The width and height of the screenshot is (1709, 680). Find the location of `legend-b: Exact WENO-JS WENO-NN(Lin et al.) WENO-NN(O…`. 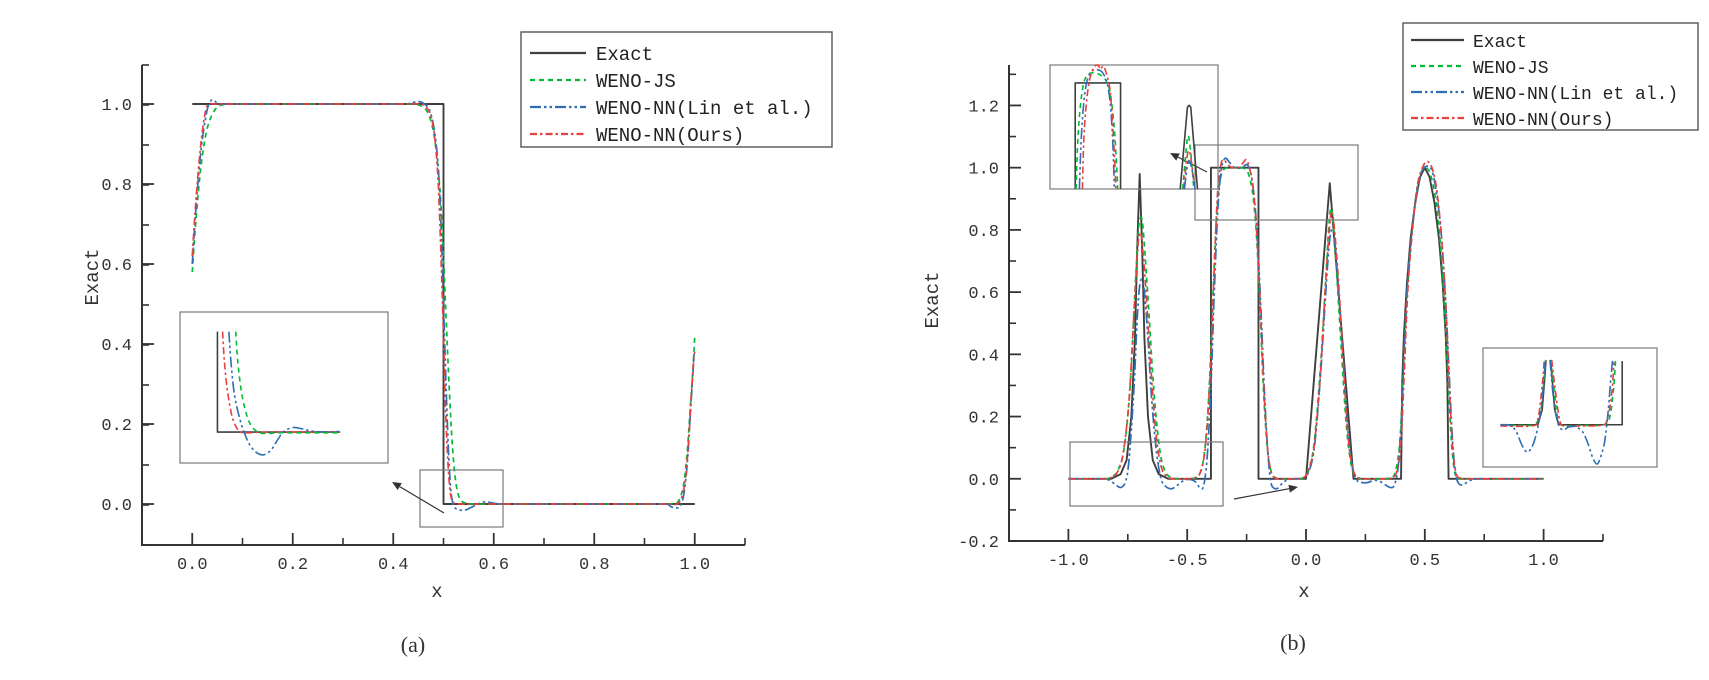

legend-b: Exact WENO-JS WENO-NN(Lin et al.) WENO-NN(O… is located at coordinates (1550, 76).